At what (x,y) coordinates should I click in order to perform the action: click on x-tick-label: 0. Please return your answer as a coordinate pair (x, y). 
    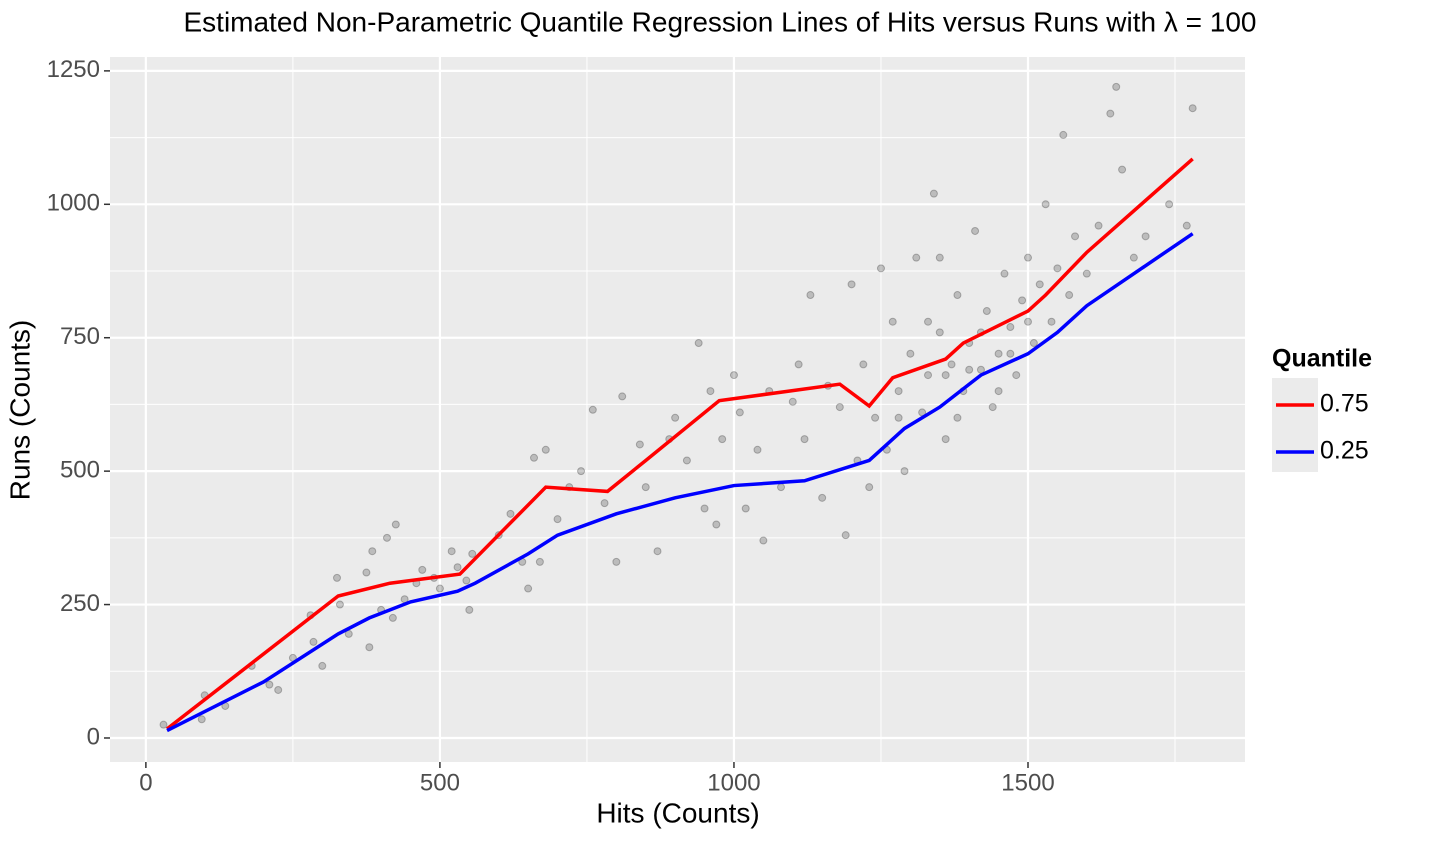
    Looking at the image, I should click on (145, 782).